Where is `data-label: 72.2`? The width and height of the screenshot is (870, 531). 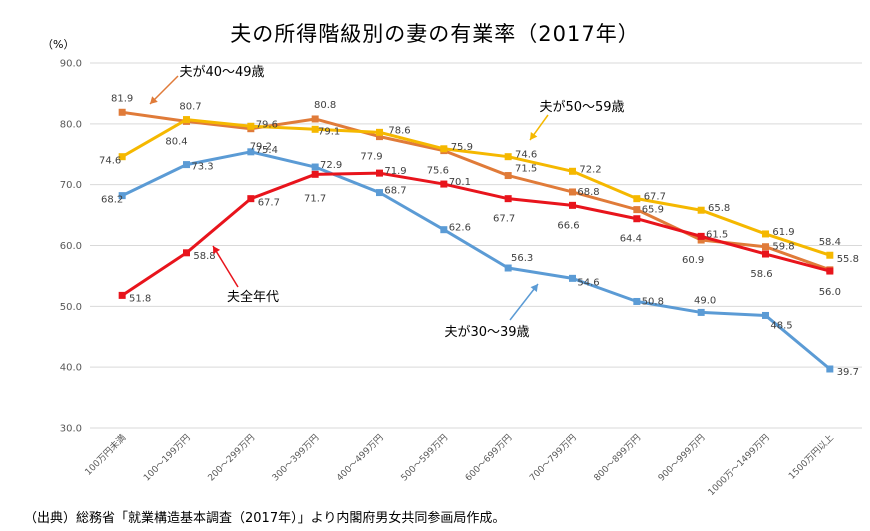
data-label: 72.2 is located at coordinates (590, 169).